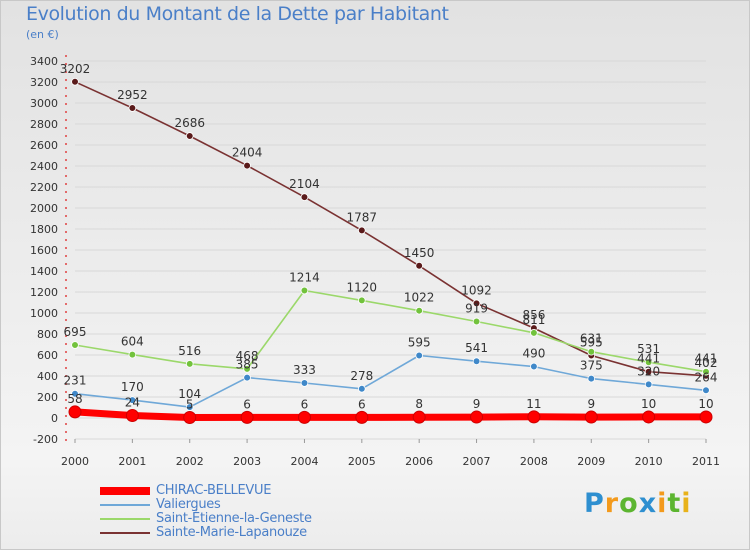 The height and width of the screenshot is (550, 750). Describe the element at coordinates (132, 387) in the screenshot. I see `data-label: 170` at that location.